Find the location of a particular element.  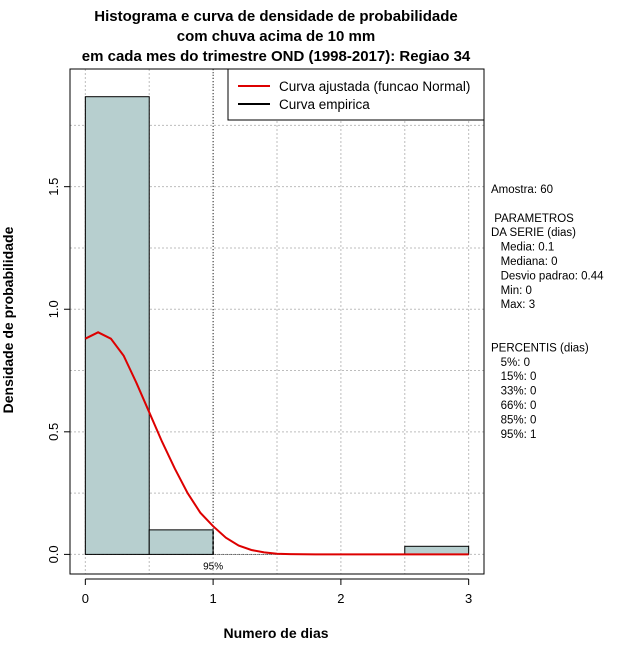

chart-title-line-2: com chuva acima de 10 mm is located at coordinates (276, 36).